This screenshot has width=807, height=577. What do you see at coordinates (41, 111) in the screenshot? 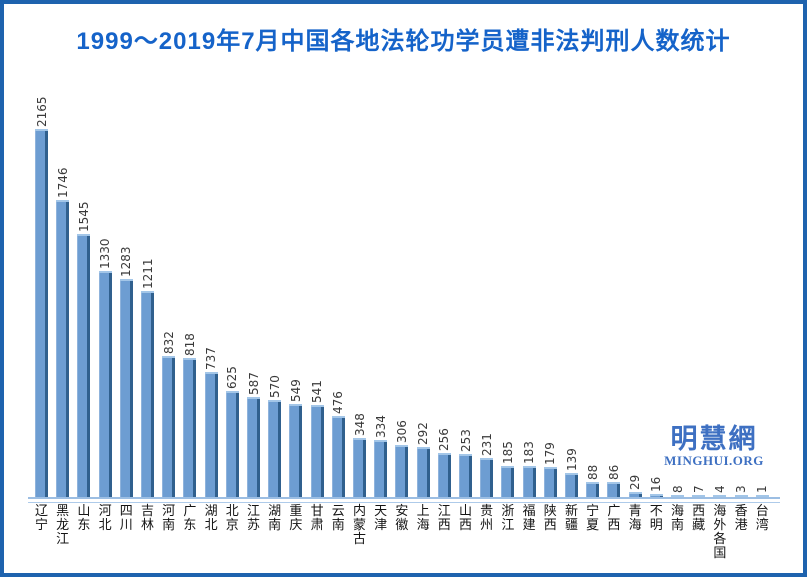
I see `bar-value-label: 2165` at bounding box center [41, 111].